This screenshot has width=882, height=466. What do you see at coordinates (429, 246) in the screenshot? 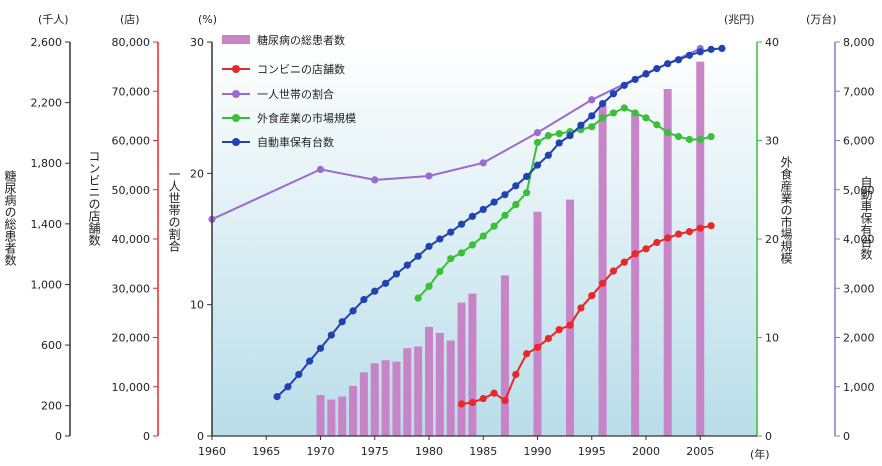
I see `point-cars-1980` at bounding box center [429, 246].